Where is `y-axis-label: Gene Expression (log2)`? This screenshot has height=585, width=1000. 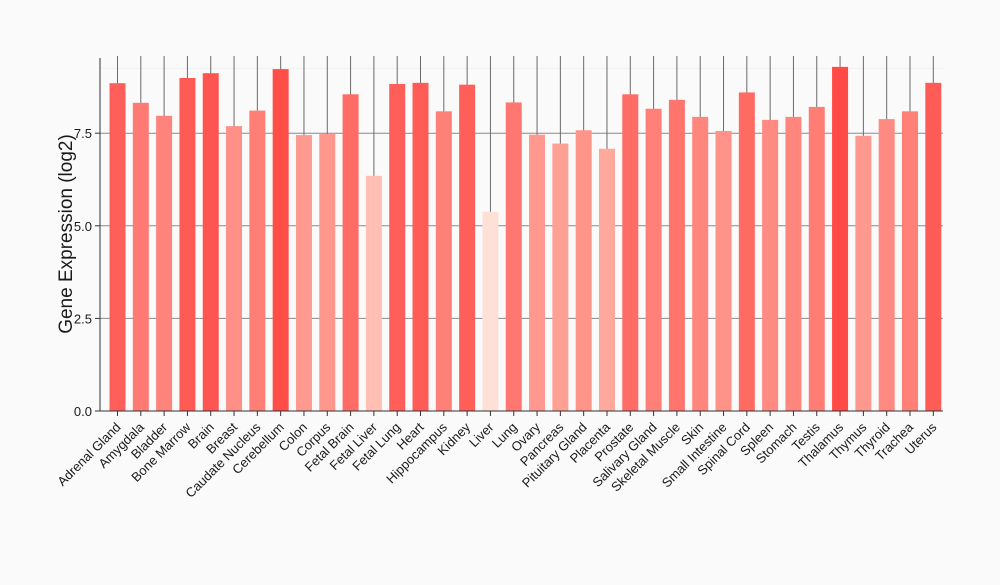
y-axis-label: Gene Expression (log2) is located at coordinates (66, 234).